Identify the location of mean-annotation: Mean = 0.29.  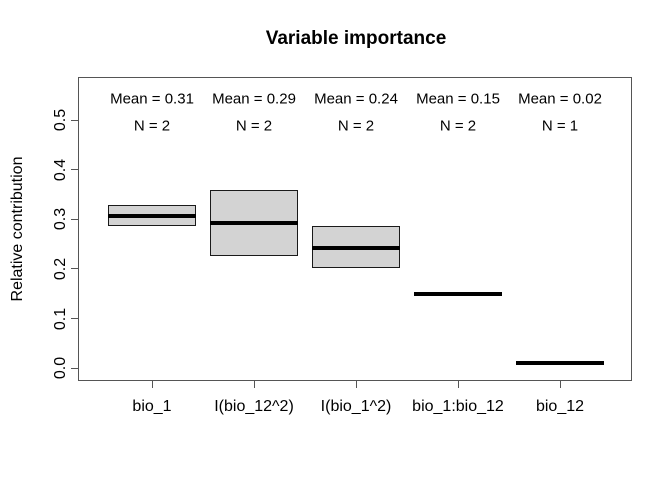
(254, 99).